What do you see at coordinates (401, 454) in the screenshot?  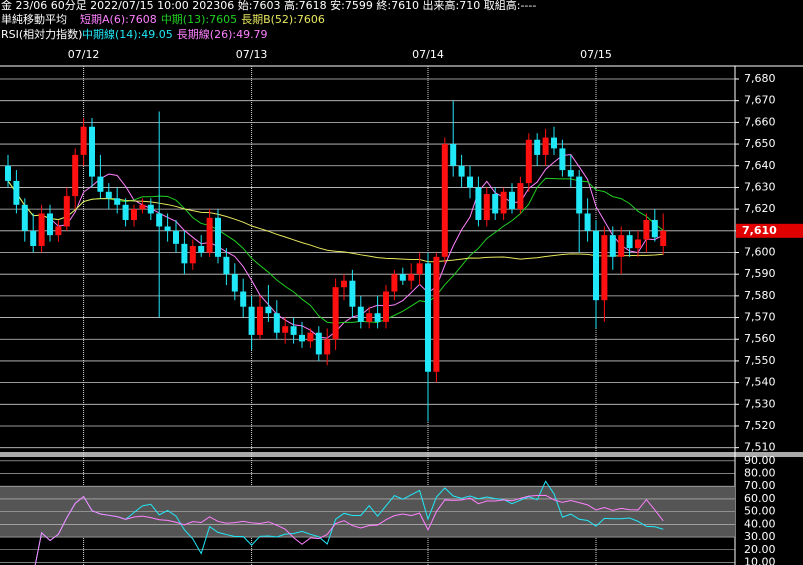 I see `panel-separator` at bounding box center [401, 454].